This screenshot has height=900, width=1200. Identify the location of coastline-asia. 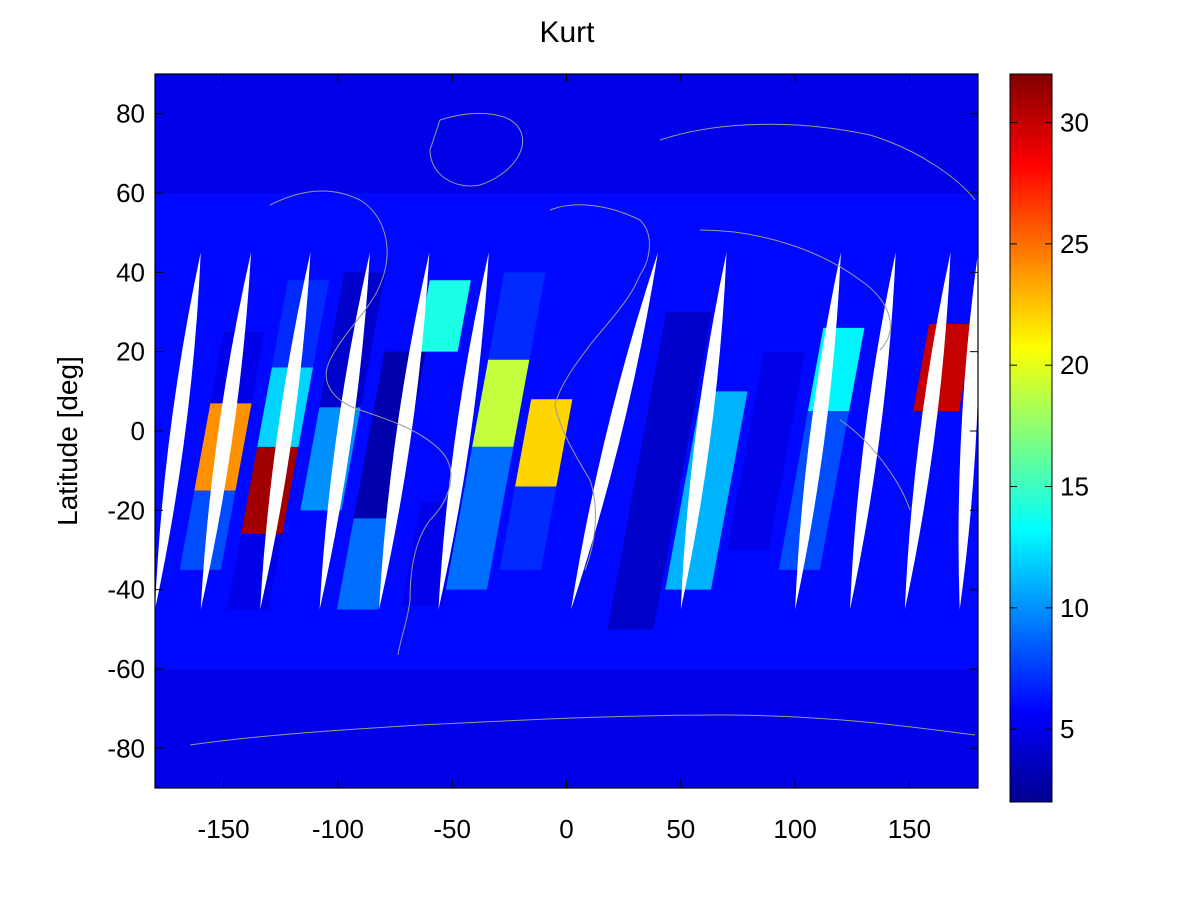
(817, 317).